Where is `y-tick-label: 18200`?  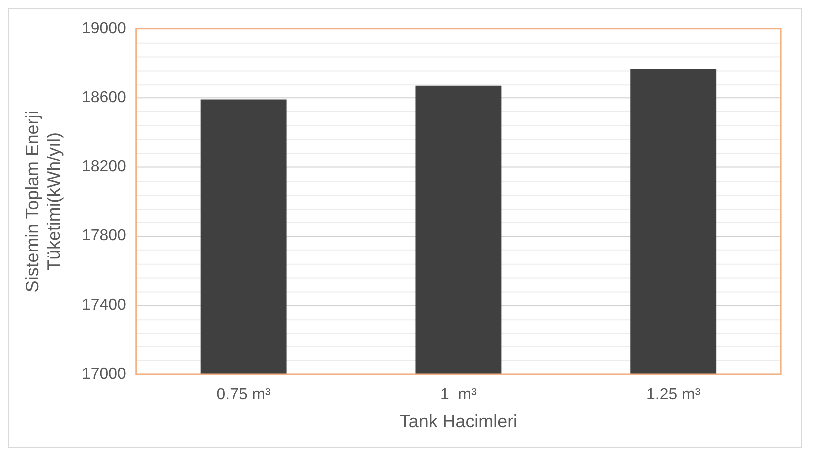 y-tick-label: 18200 is located at coordinates (104, 167).